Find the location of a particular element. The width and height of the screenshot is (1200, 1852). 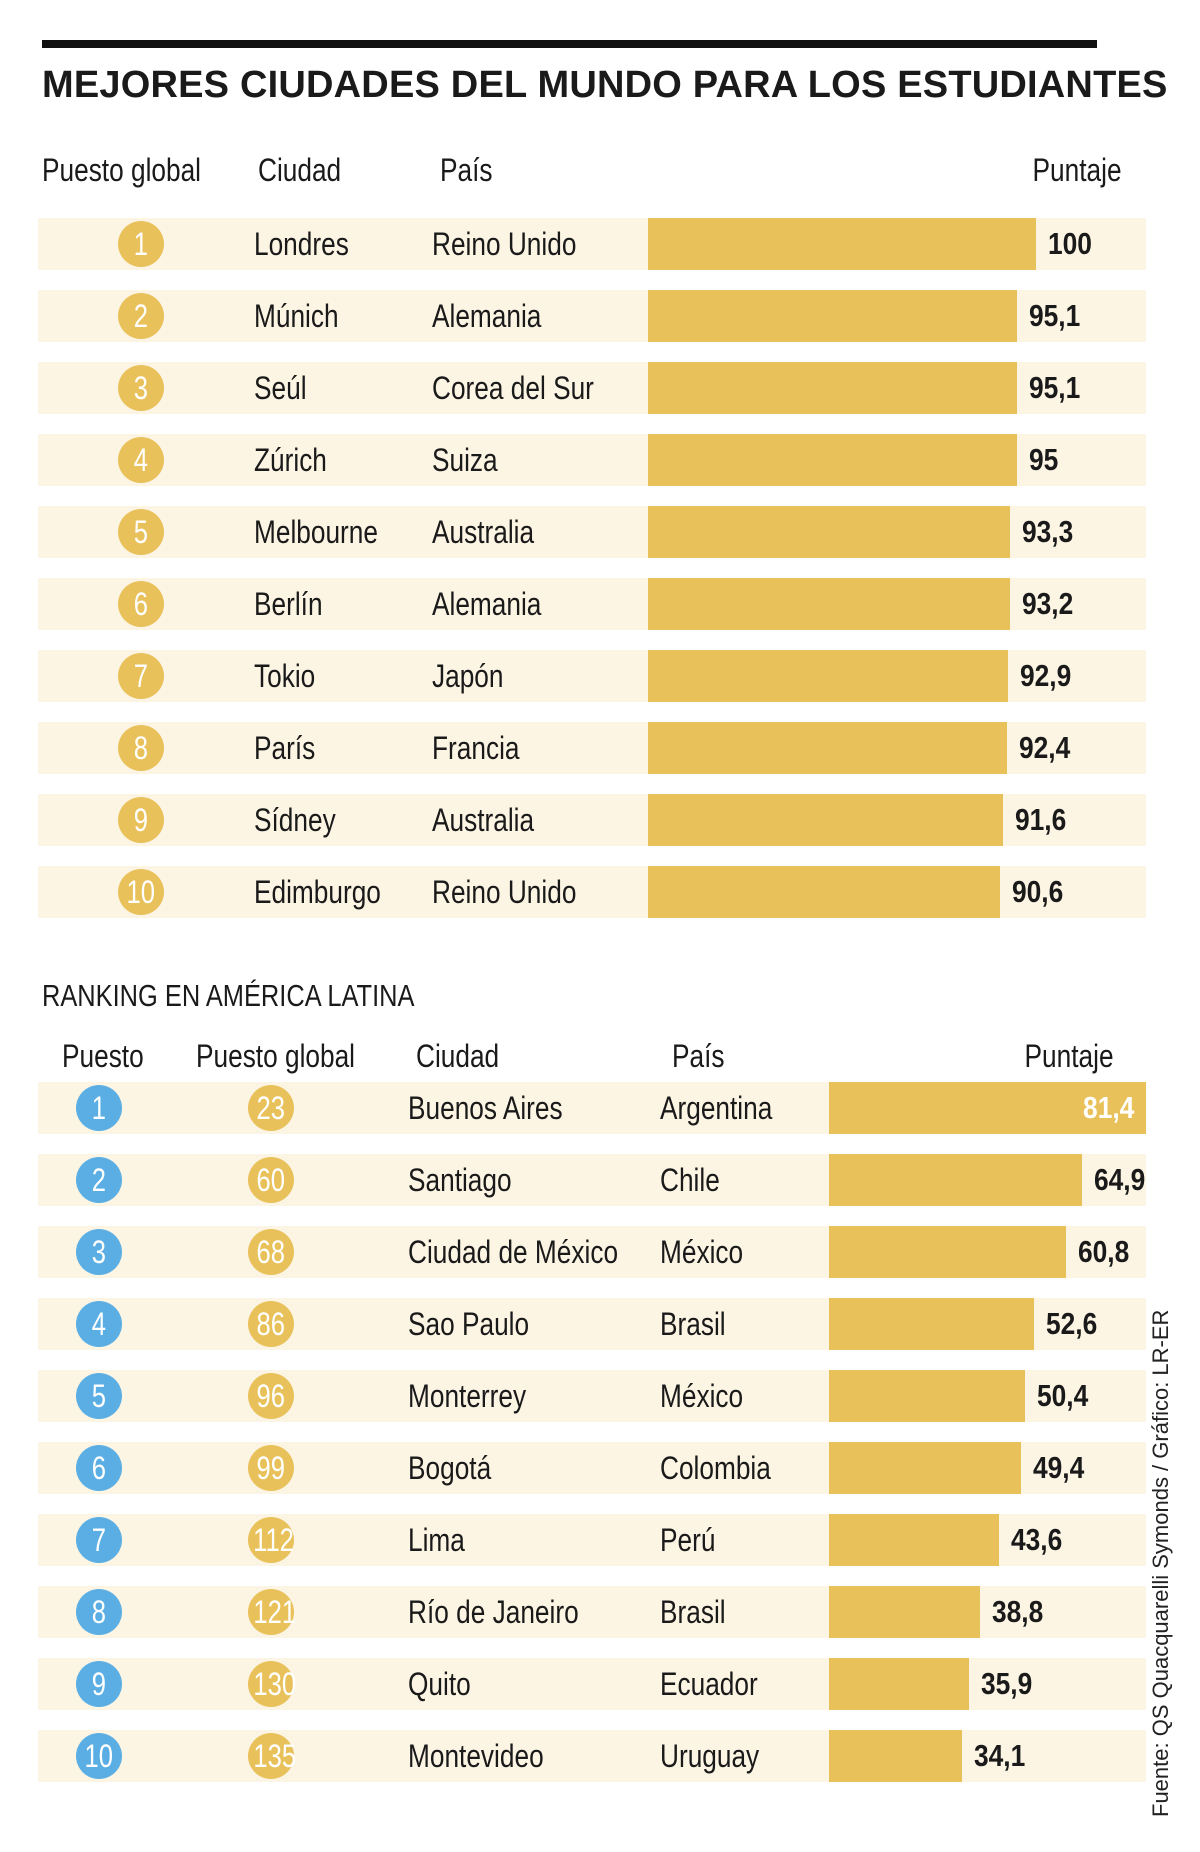

latam-rank-badge: 9 is located at coordinates (99, 1684).